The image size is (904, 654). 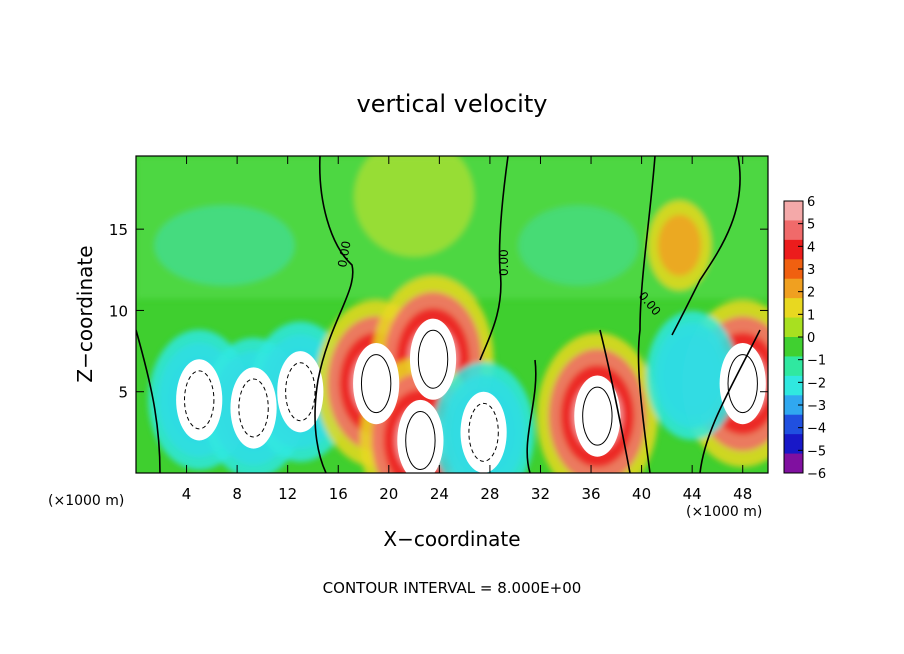 I want to click on colorbar-tick-label: −3, so click(x=816, y=406).